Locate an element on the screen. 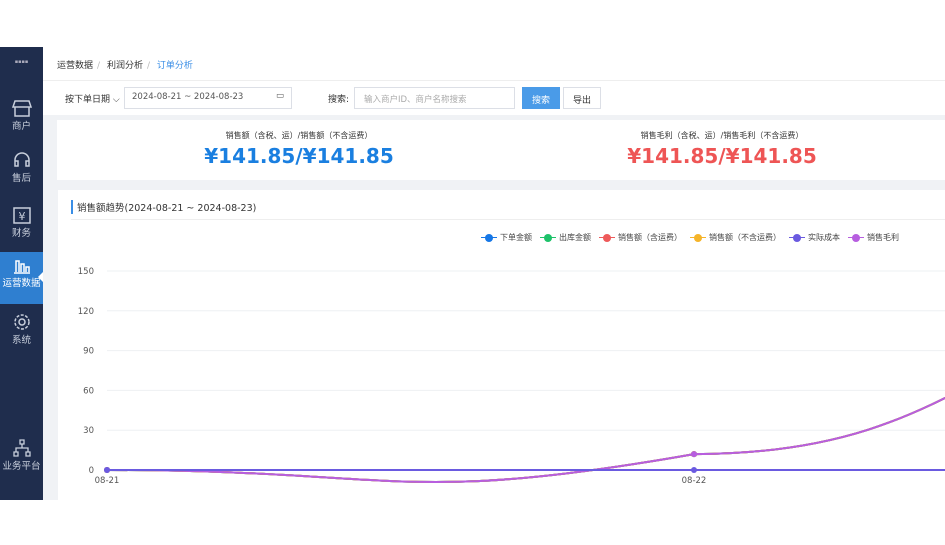 The width and height of the screenshot is (945, 545). search-input: 输入商户ID、商户名称搜索 is located at coordinates (434, 98).